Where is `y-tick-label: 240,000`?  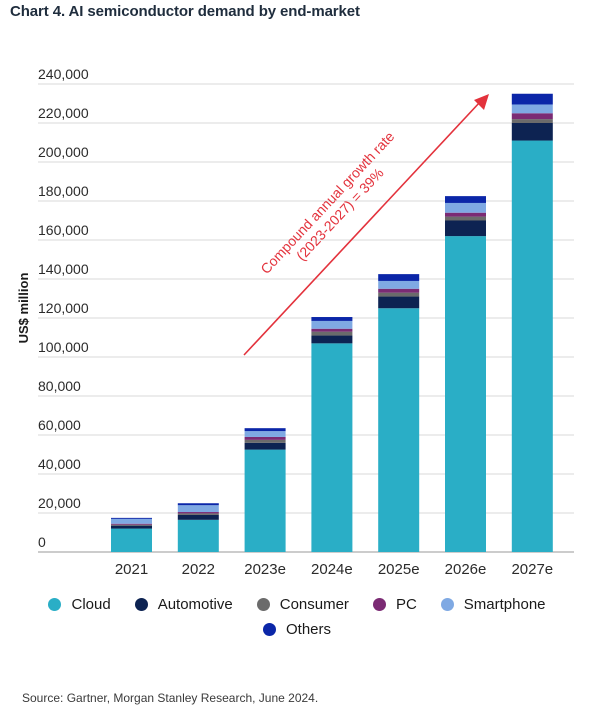 y-tick-label: 240,000 is located at coordinates (63, 74).